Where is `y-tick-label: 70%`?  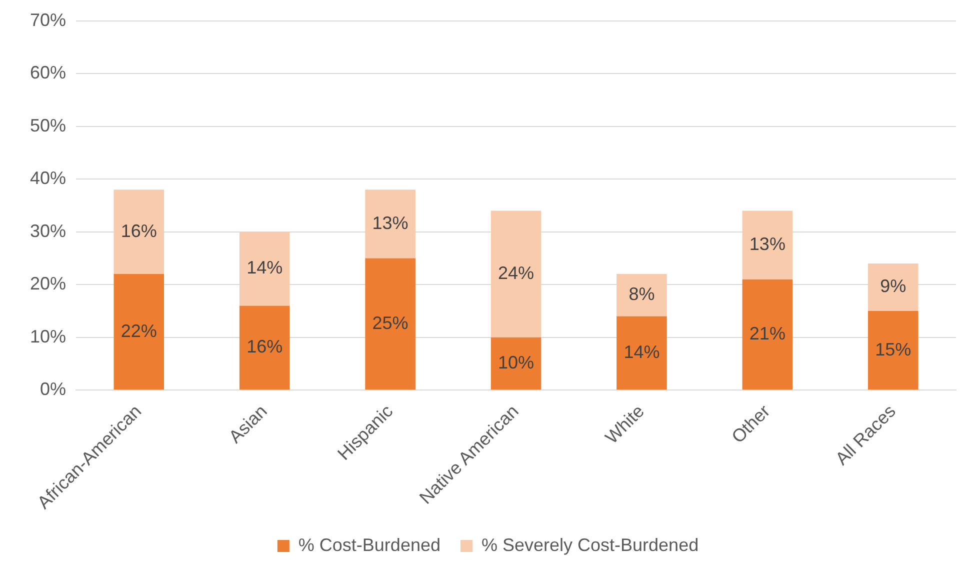
y-tick-label: 70% is located at coordinates (48, 20).